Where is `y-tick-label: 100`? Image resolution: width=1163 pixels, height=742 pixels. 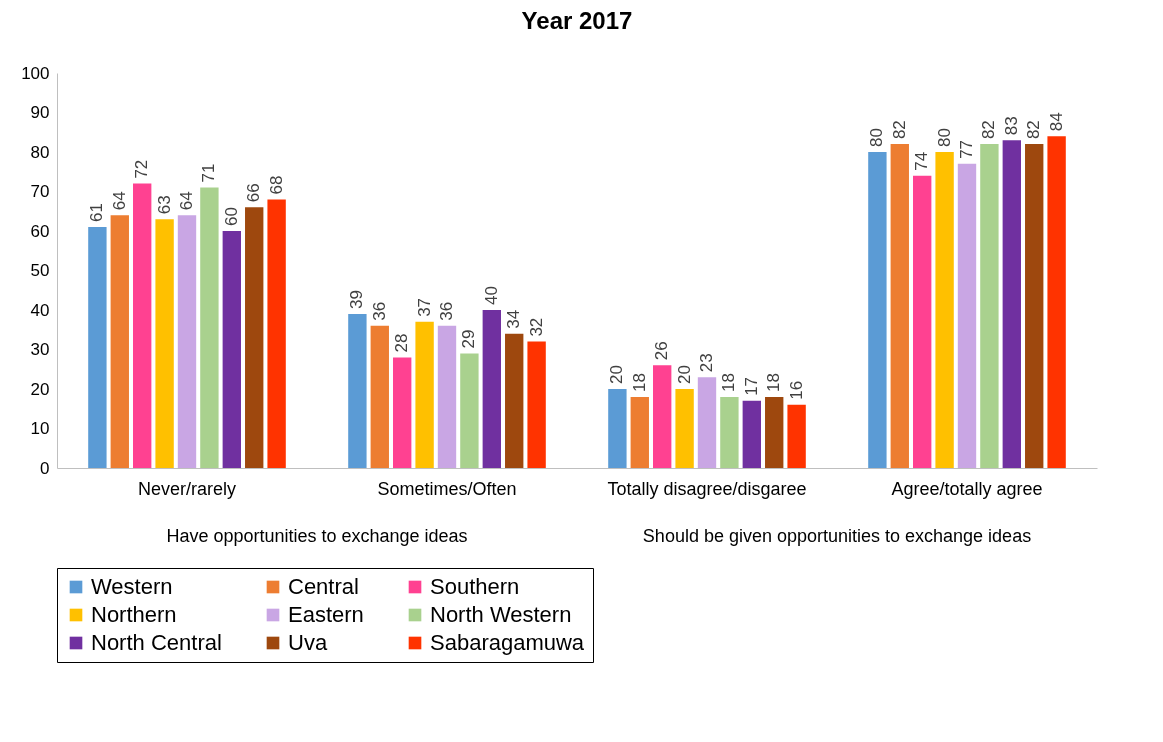
y-tick-label: 100 is located at coordinates (35, 73).